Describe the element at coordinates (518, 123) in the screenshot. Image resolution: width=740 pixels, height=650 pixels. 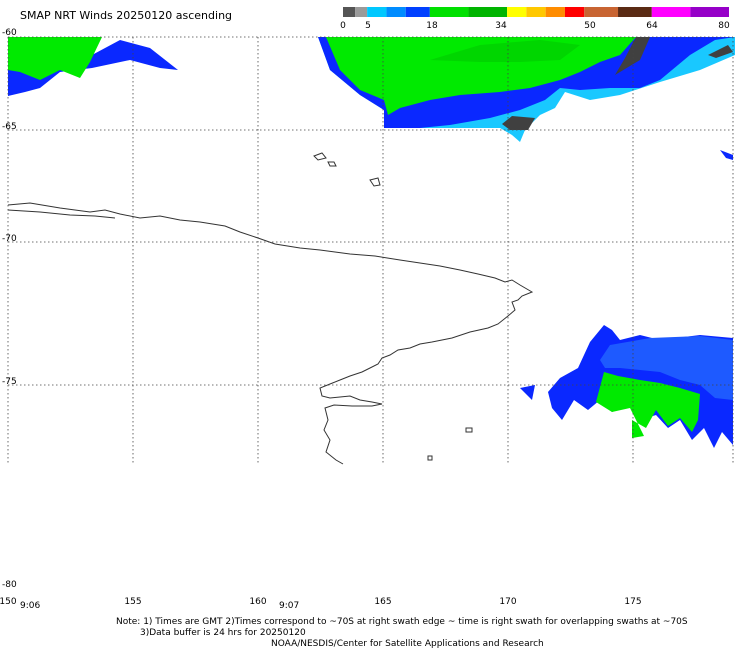
I see `swath-upper-patch-dark` at that location.